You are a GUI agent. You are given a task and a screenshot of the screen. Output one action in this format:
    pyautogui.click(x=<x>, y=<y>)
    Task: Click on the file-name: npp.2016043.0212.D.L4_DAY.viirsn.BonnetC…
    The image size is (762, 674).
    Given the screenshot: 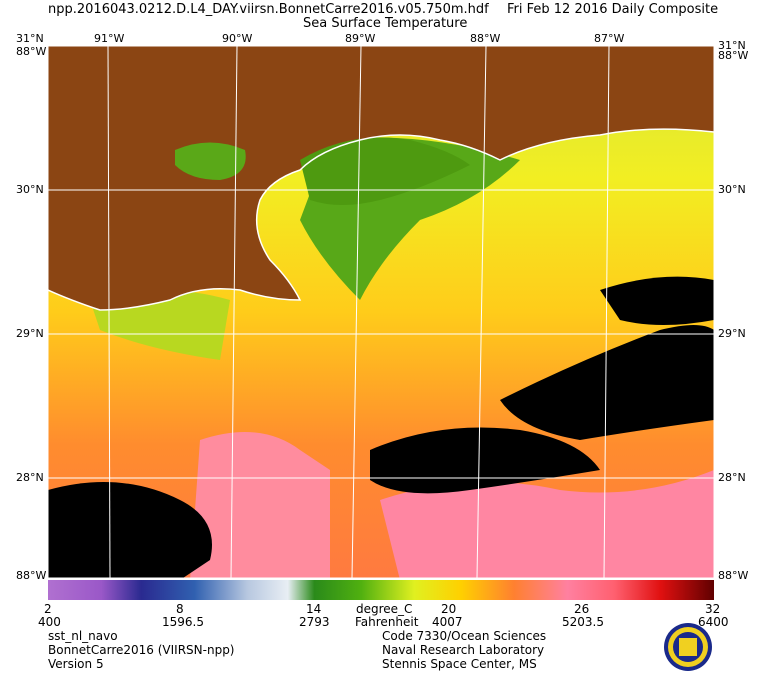 What is the action you would take?
    pyautogui.click(x=268, y=9)
    